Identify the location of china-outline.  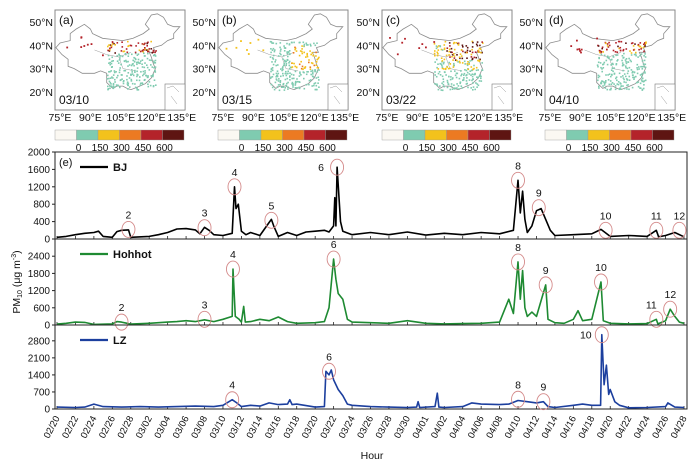
(118, 52).